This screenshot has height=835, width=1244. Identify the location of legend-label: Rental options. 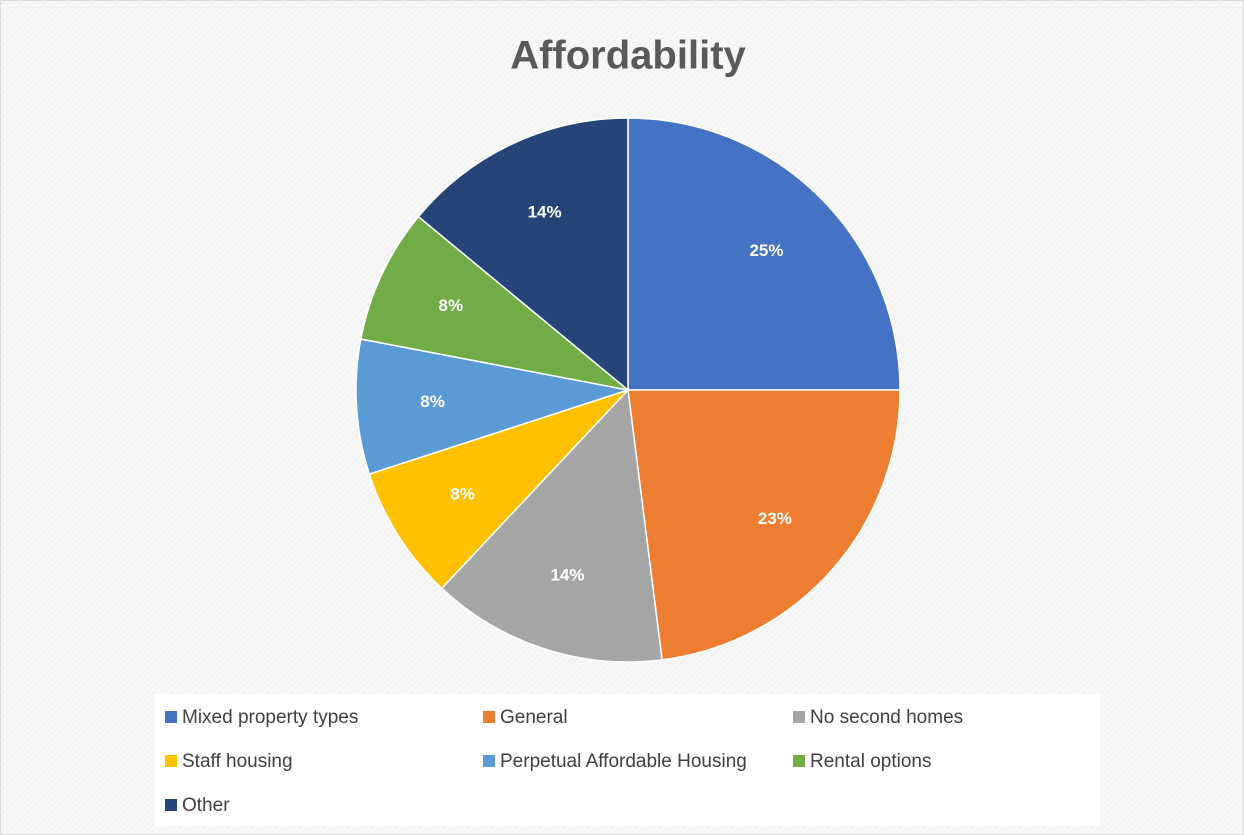
(870, 761).